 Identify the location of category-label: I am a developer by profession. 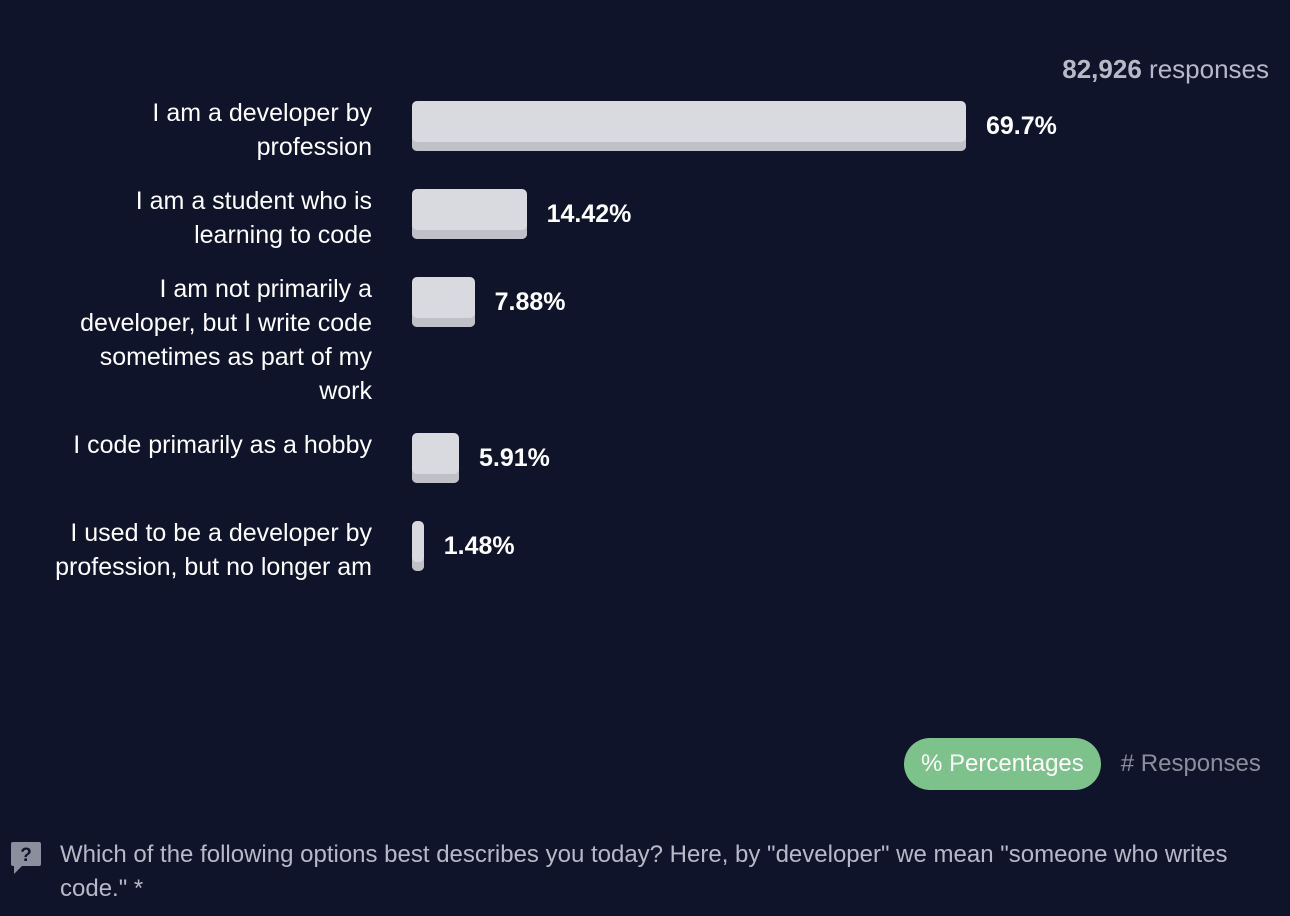
(262, 130).